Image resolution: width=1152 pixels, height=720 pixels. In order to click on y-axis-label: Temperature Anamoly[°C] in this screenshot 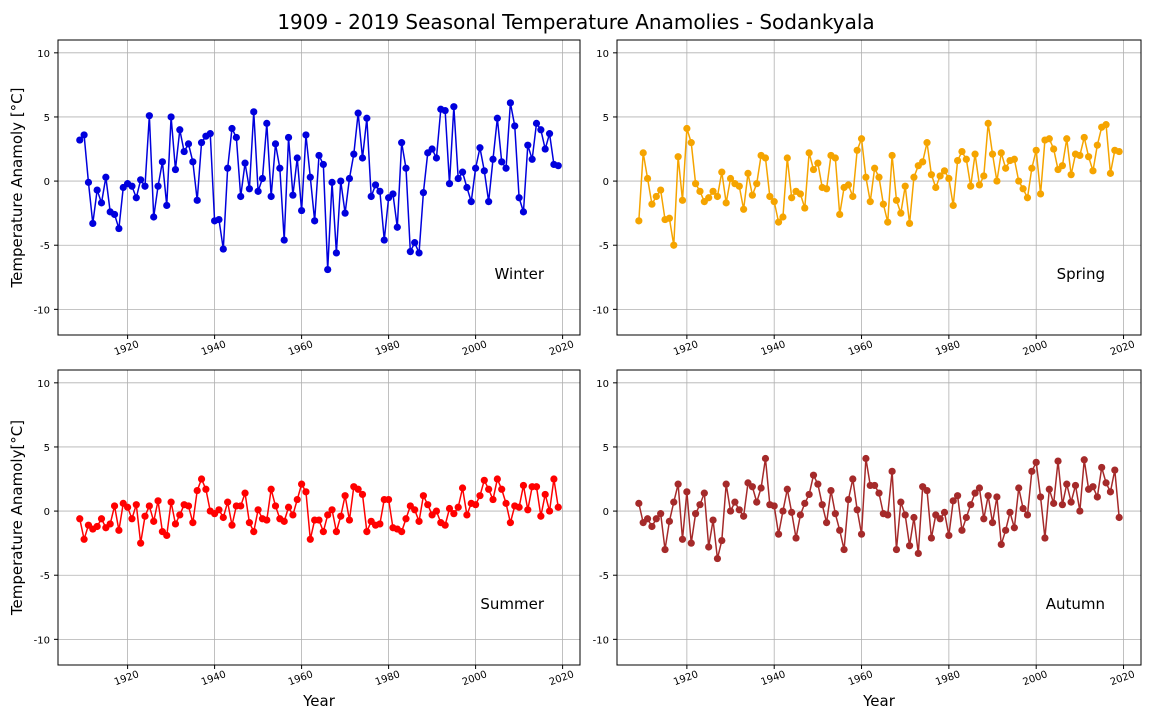, I will do `click(17, 518)`.